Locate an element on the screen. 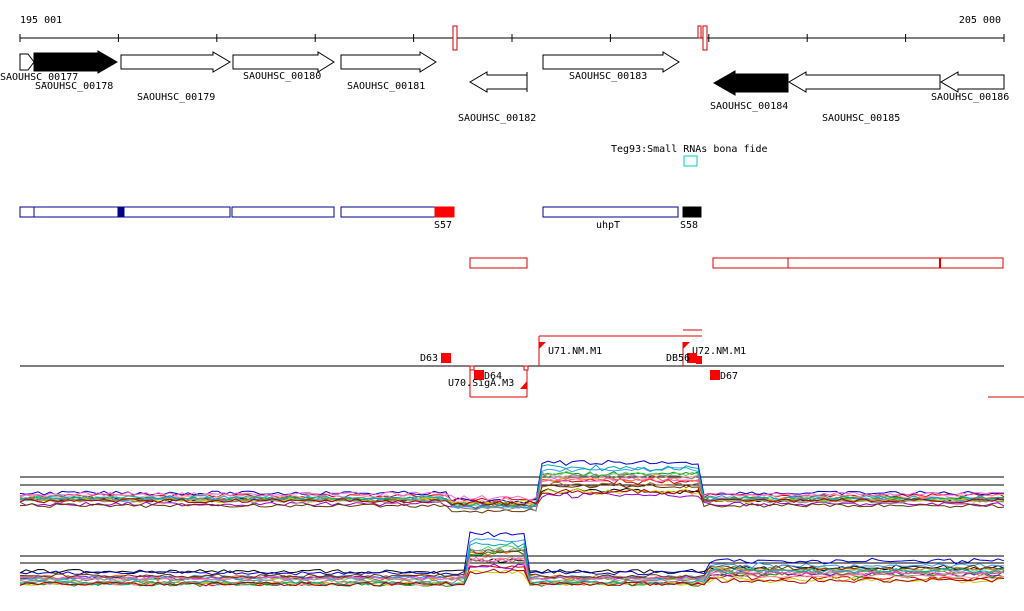 This screenshot has width=1024, height=611. coordinate-ruler: 195 001 205 000 is located at coordinates (512, 33).